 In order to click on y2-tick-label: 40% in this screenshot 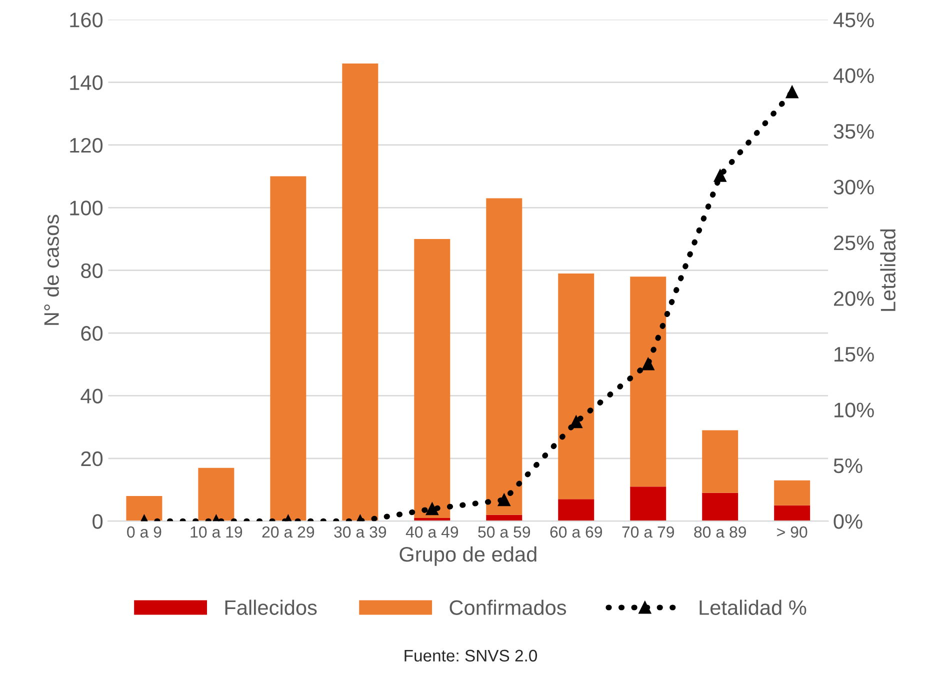, I will do `click(853, 76)`.